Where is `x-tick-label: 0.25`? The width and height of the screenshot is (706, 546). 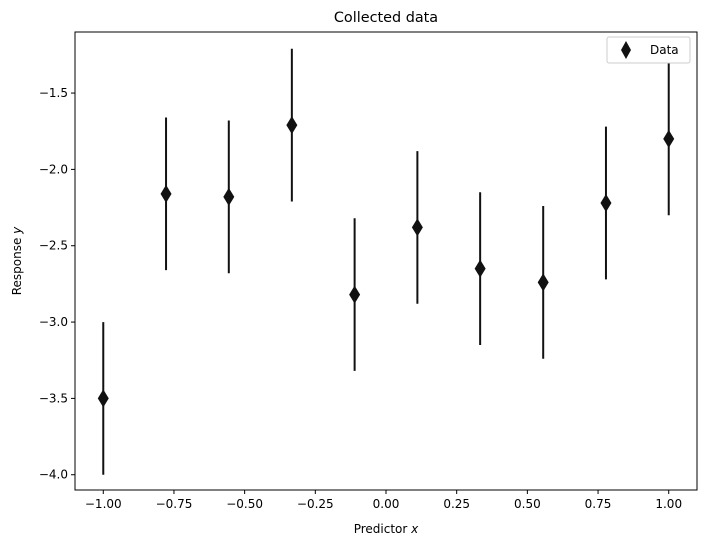 x-tick-label: 0.25 is located at coordinates (456, 504).